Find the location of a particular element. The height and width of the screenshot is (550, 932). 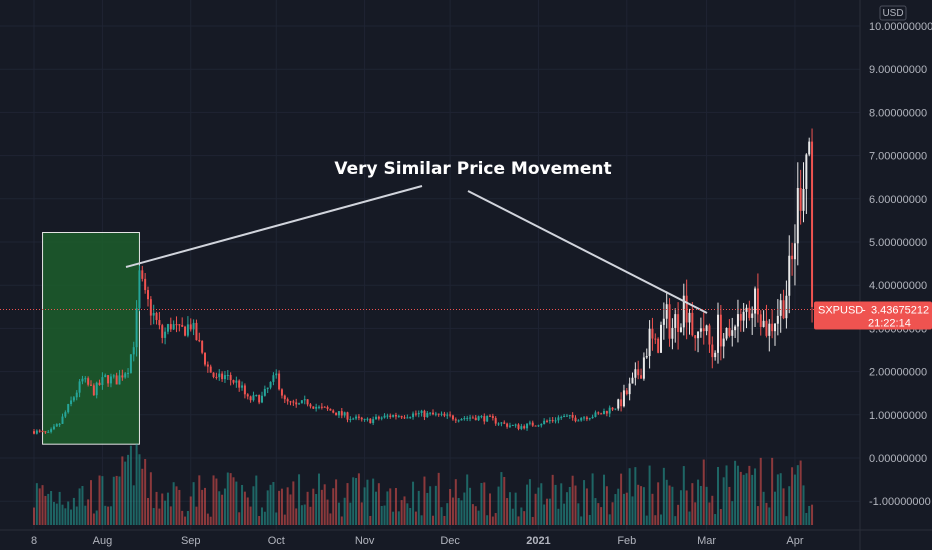

time-tick-label: 8 is located at coordinates (34, 541).